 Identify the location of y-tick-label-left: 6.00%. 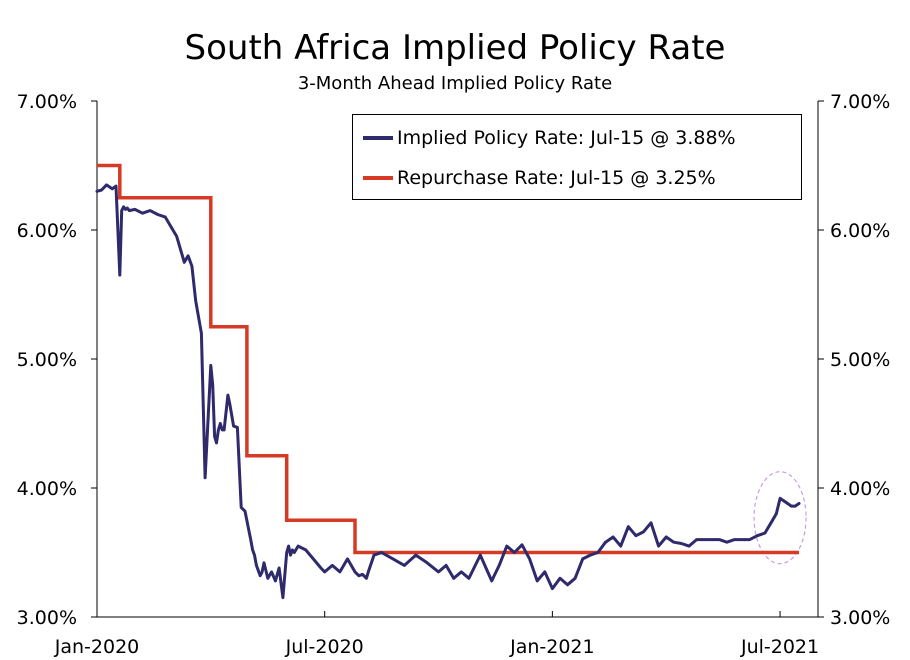
(47, 231).